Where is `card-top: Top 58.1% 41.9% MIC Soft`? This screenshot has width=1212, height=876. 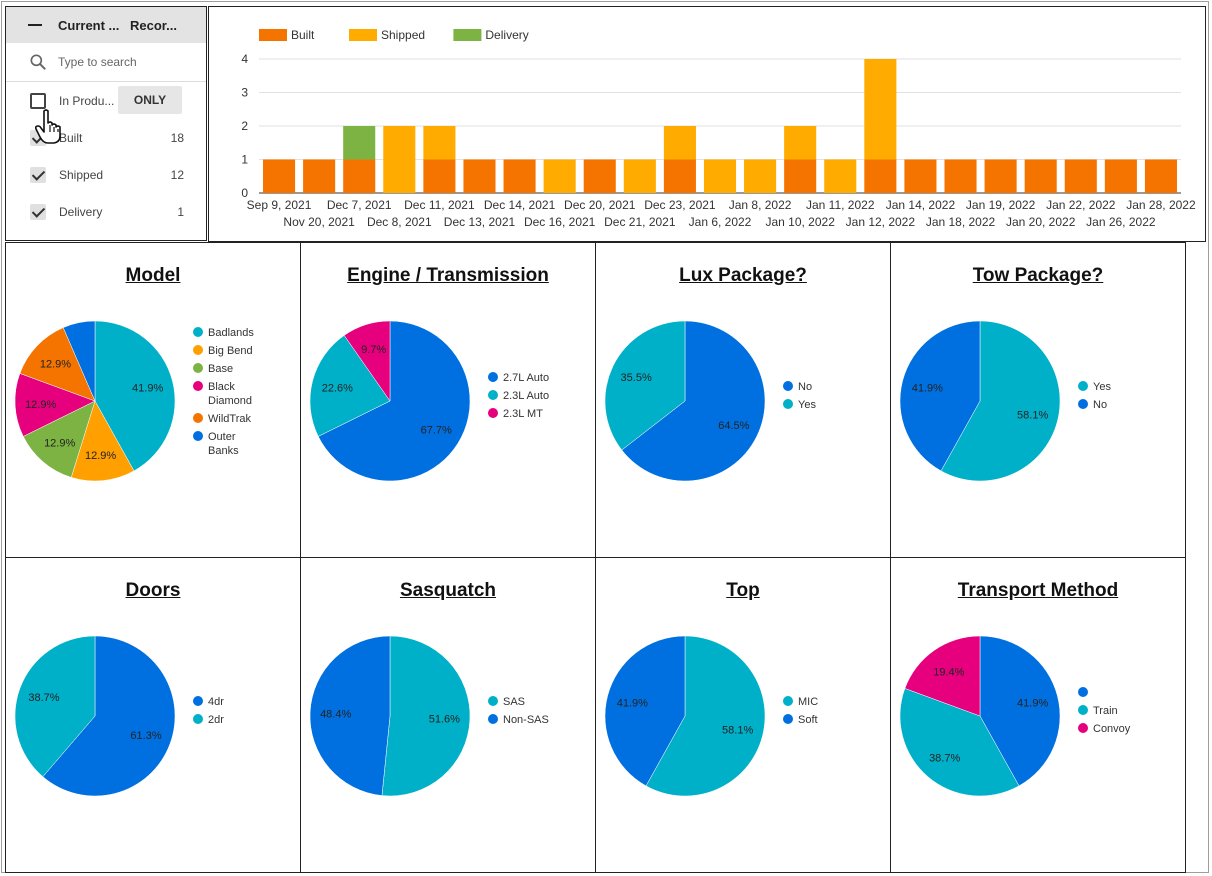 card-top: Top 58.1% 41.9% MIC Soft is located at coordinates (743, 715).